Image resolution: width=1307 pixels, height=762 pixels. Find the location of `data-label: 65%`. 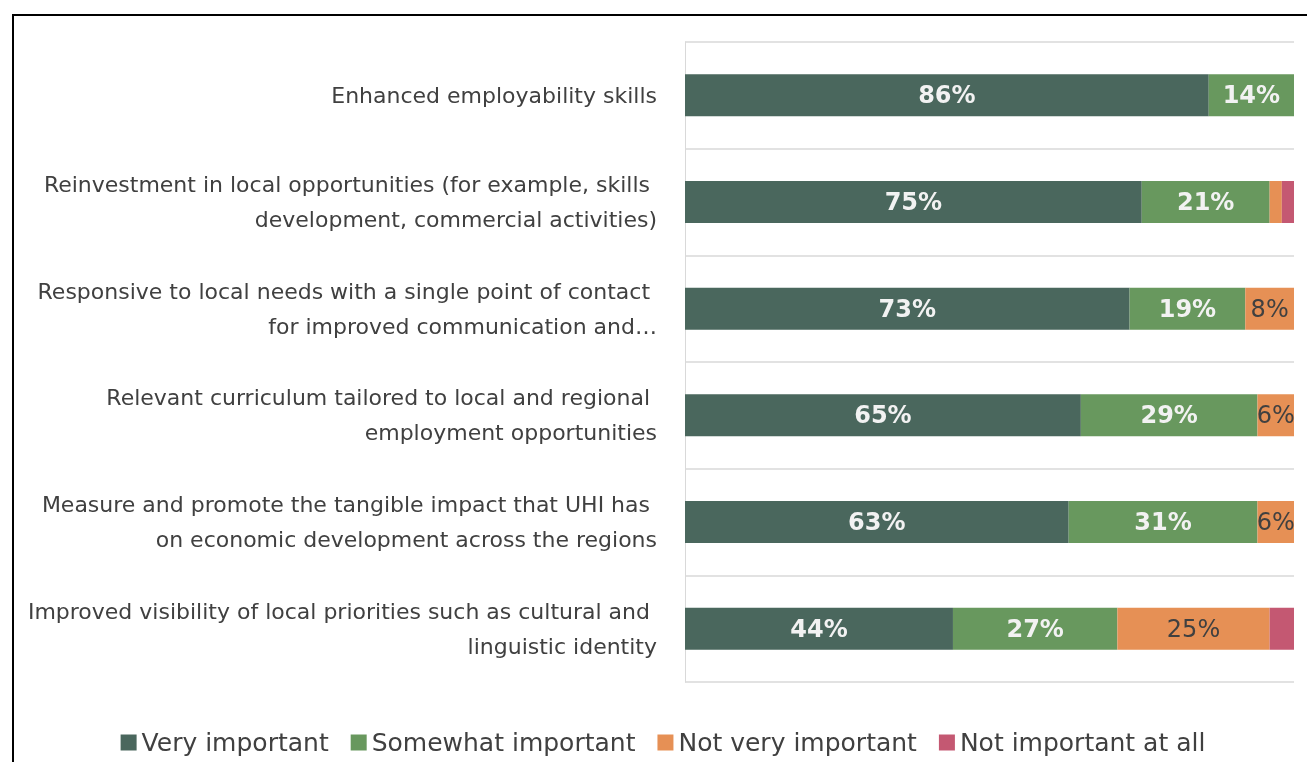

data-label: 65% is located at coordinates (883, 415).